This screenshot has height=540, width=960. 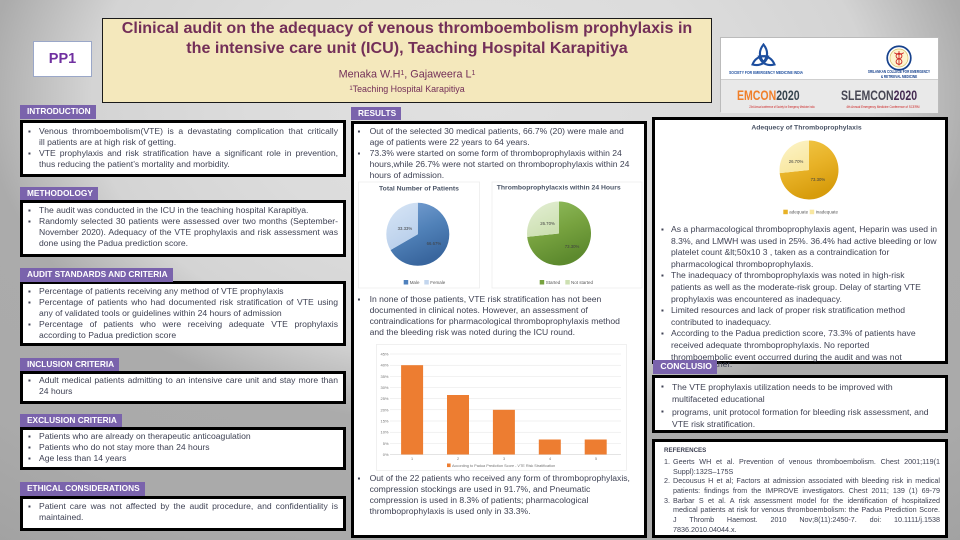 I want to click on svg-text: Female, so click(x=438, y=282).